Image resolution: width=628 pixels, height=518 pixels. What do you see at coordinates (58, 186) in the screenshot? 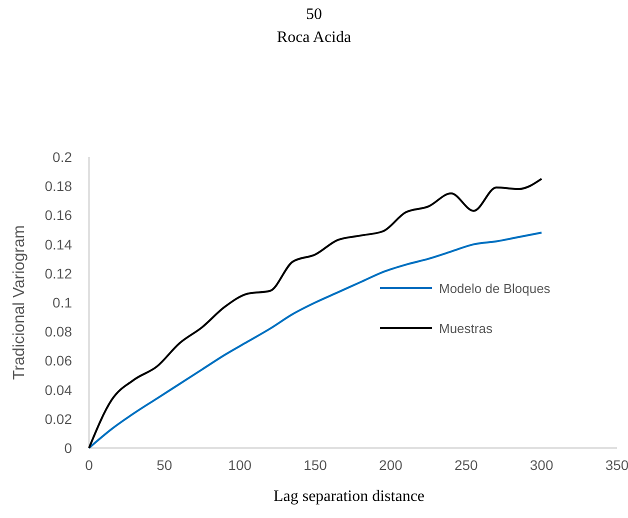
I see `y-tick-label: 0.18` at bounding box center [58, 186].